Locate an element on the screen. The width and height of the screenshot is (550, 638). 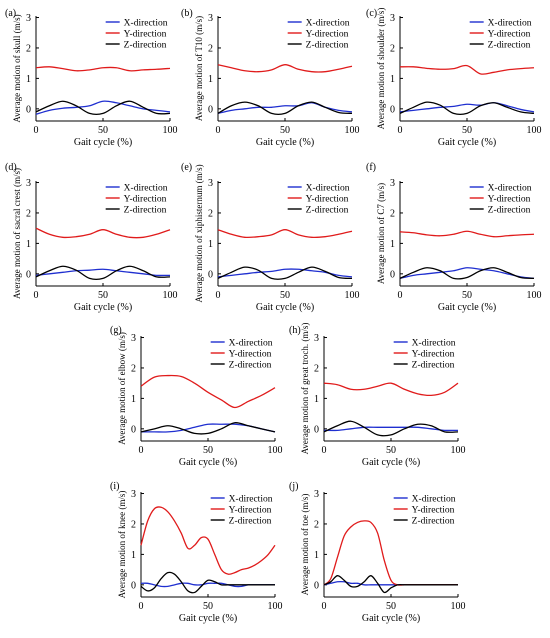
panel-label: (a) is located at coordinates (10, 13).